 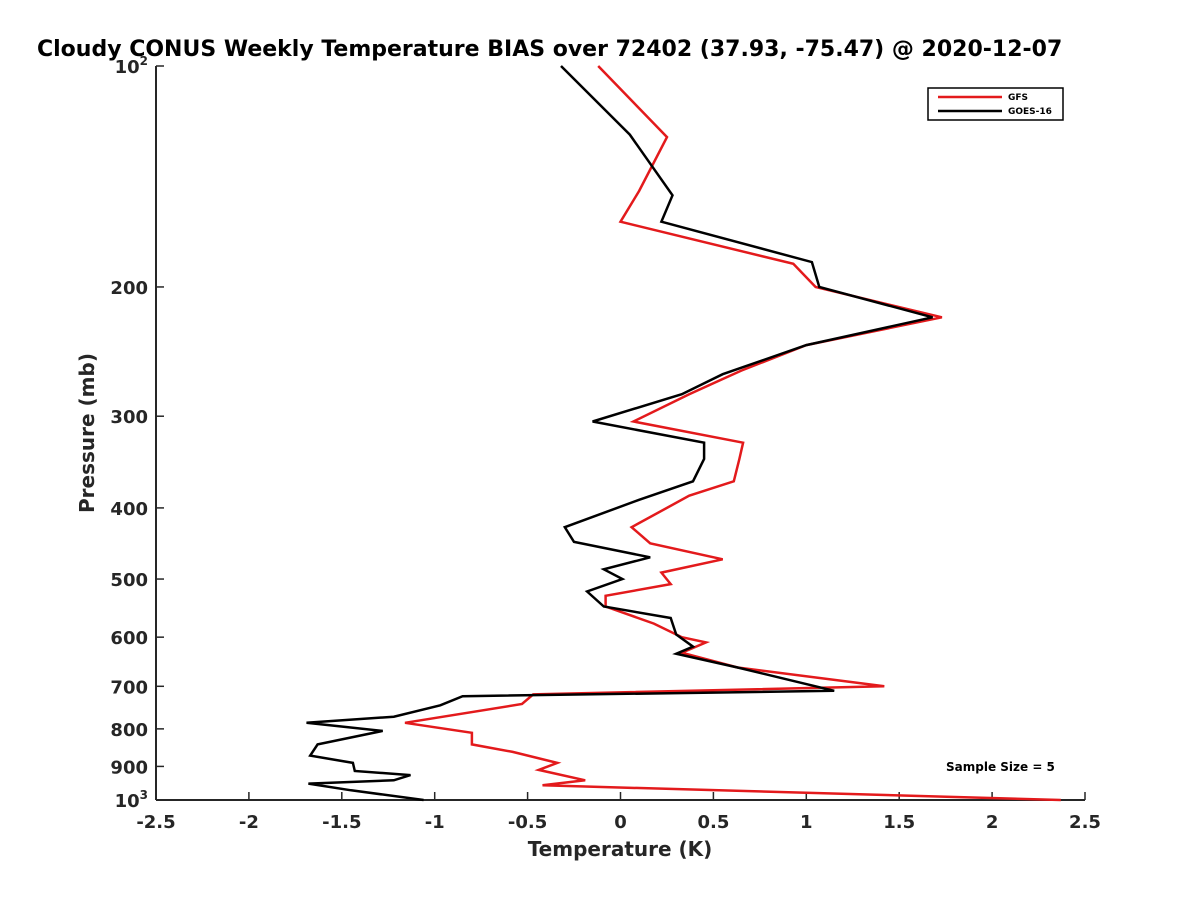 What do you see at coordinates (129, 509) in the screenshot?
I see `y-tick-label: 400` at bounding box center [129, 509].